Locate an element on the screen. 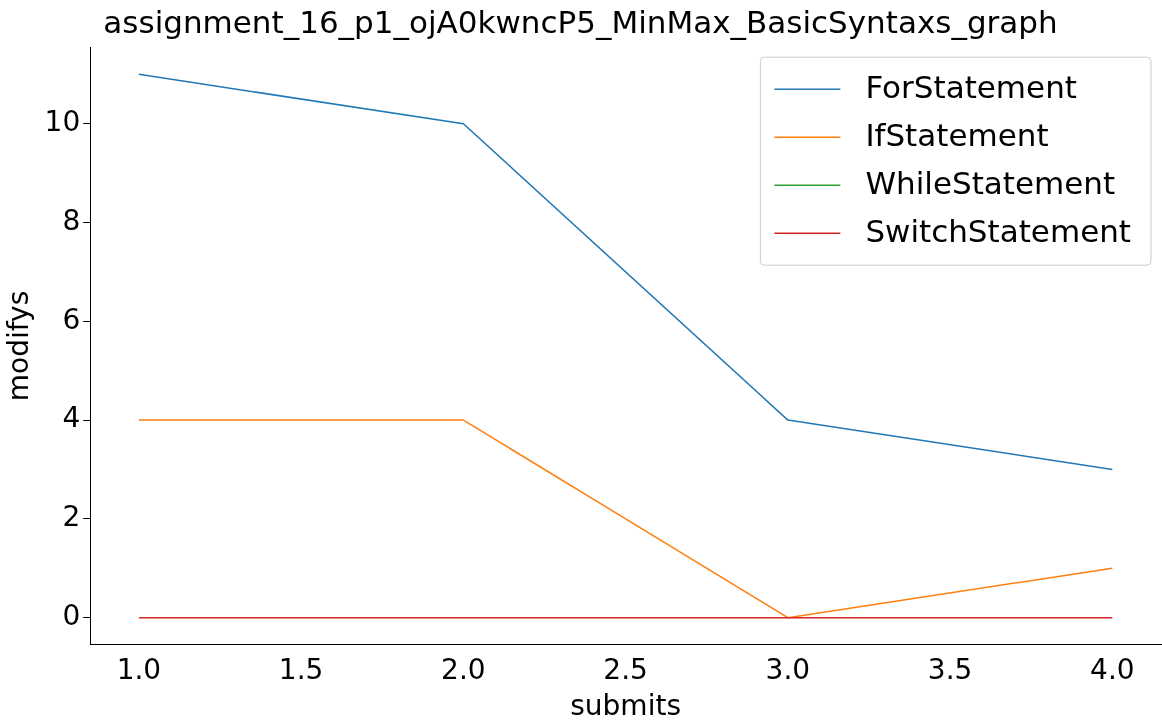 Image resolution: width=1162 pixels, height=725 pixels. chart-title: assignment_16_p1_ojA0kwncP5_MinMax_BasicSyntaxs_graph is located at coordinates (580, 21).